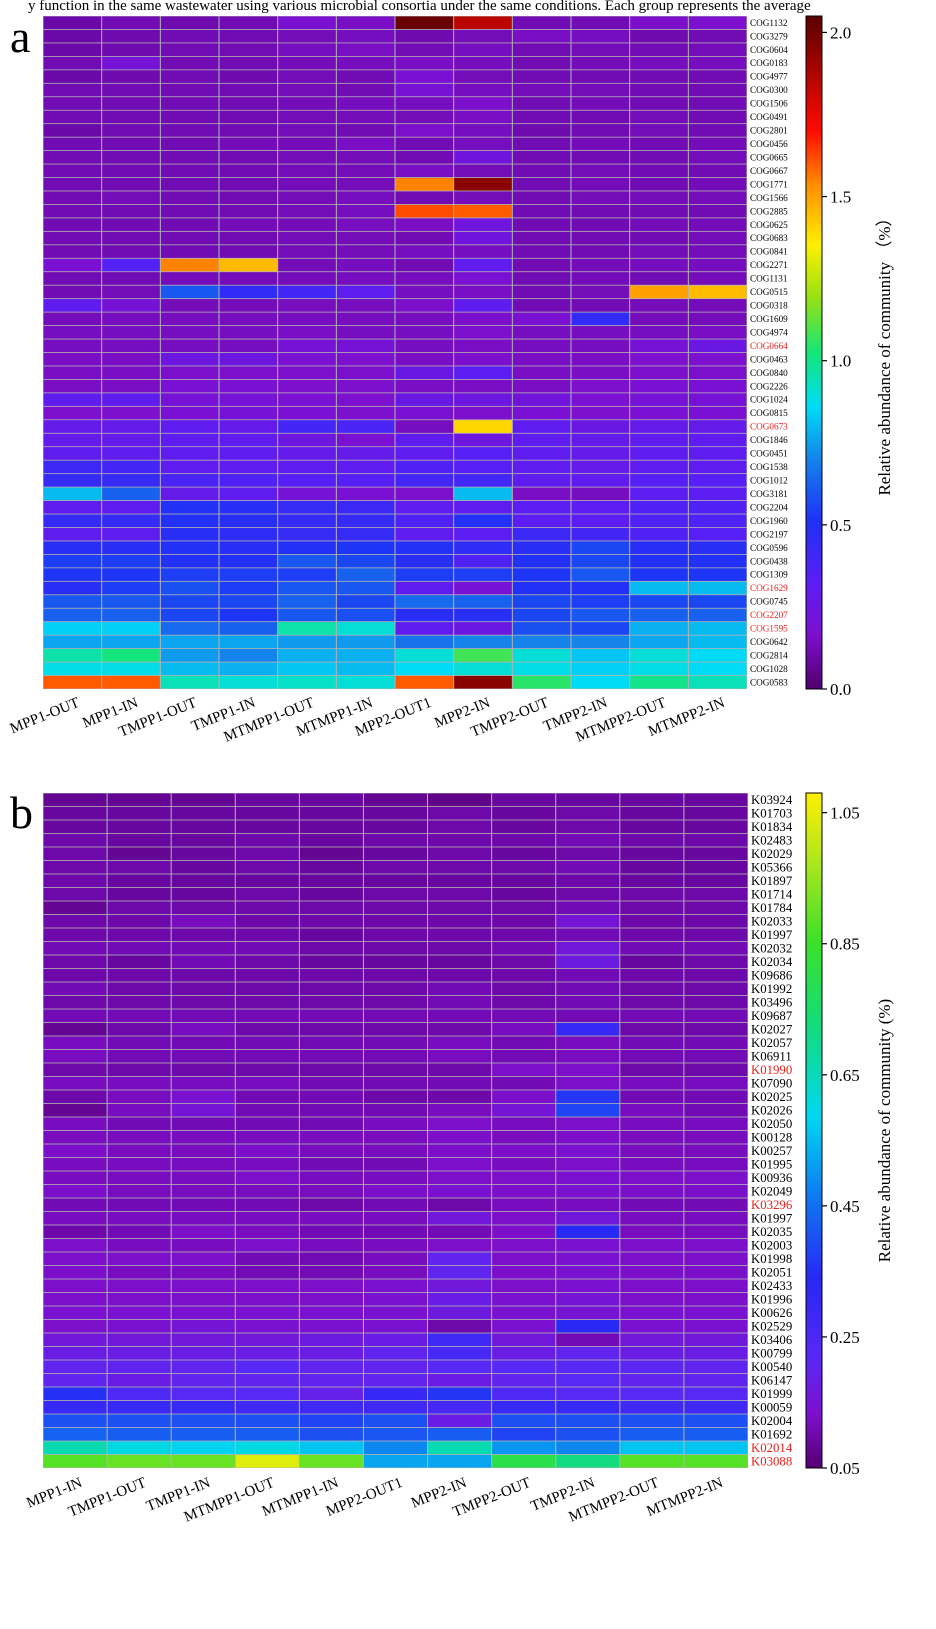 Image resolution: width=936 pixels, height=1629 pixels. I want to click on row-label: COG0815, so click(769, 413).